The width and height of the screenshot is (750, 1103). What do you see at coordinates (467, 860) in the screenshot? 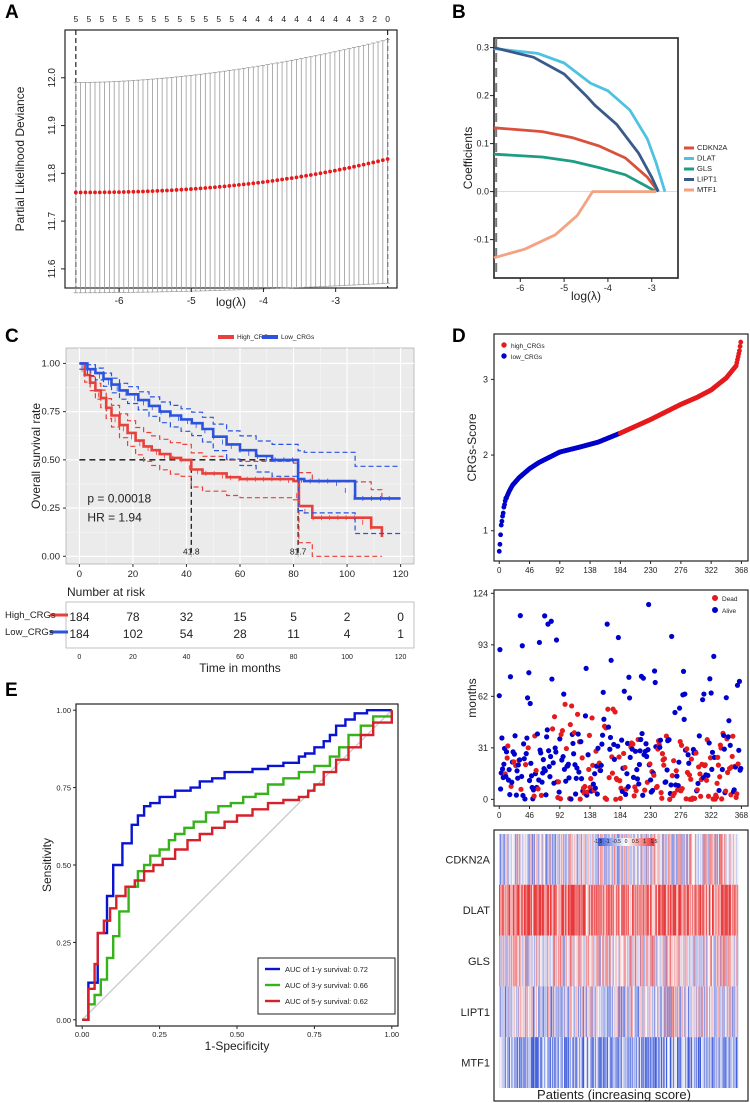
I see `heatmap-row-label: CDKN2A` at bounding box center [467, 860].